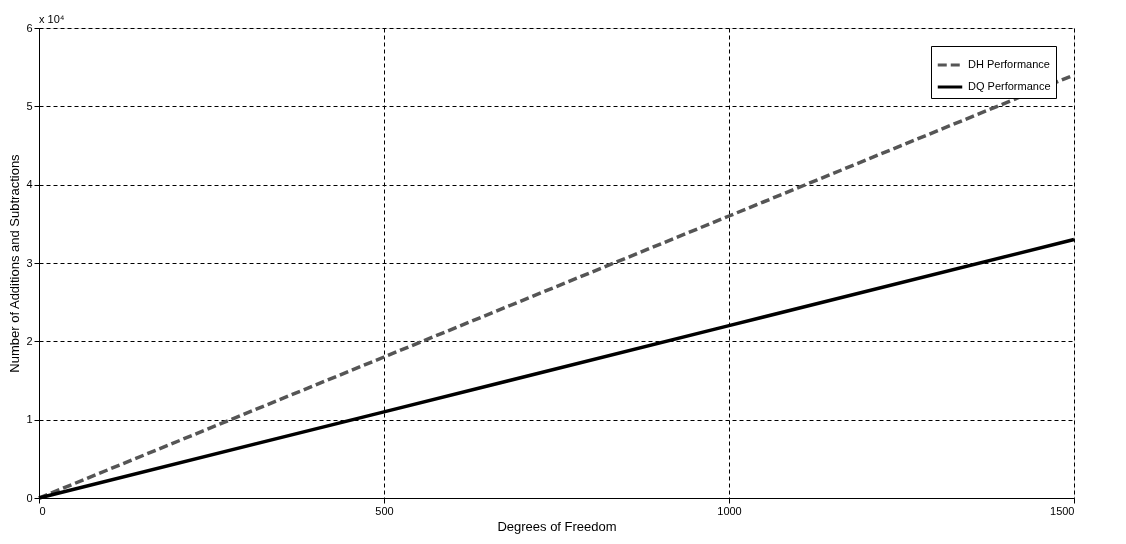 Image resolution: width=1126 pixels, height=544 pixels. I want to click on x-tick-label: 0, so click(42, 510).